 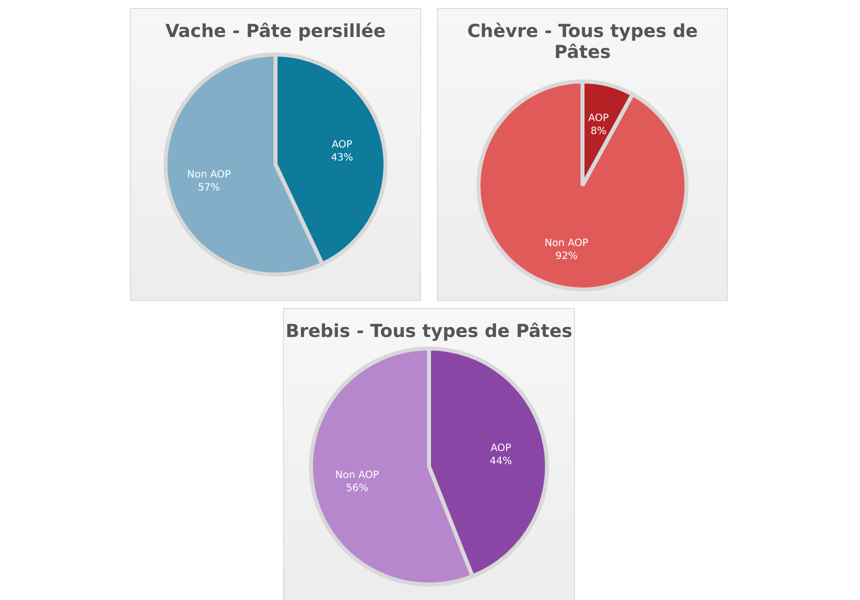 What do you see at coordinates (582, 186) in the screenshot?
I see `pie-slice` at bounding box center [582, 186].